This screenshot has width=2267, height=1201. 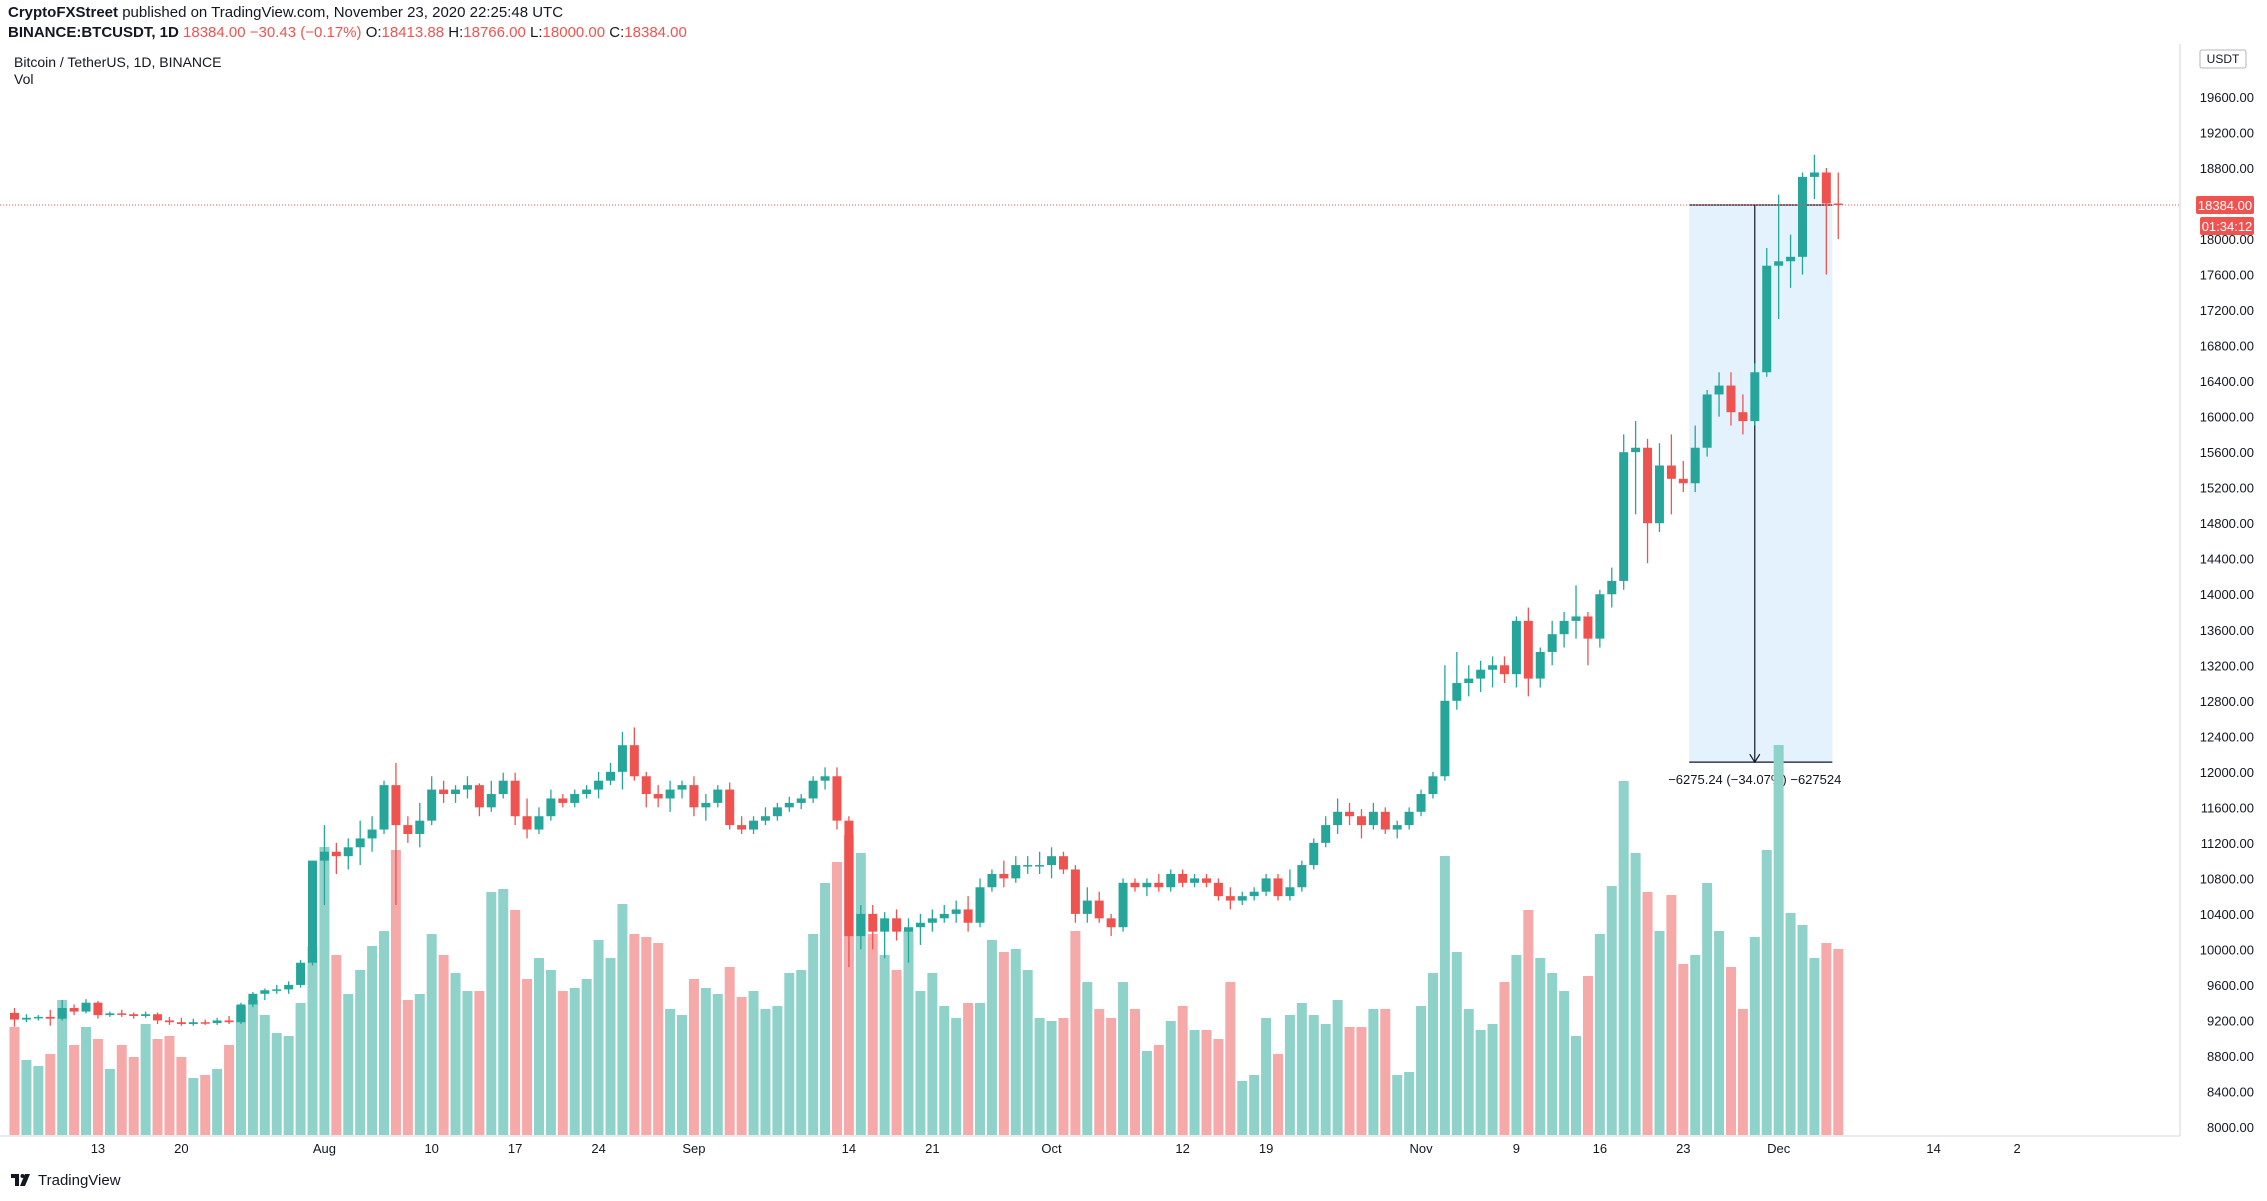 I want to click on time-tick-label: Dec, so click(x=1779, y=1148).